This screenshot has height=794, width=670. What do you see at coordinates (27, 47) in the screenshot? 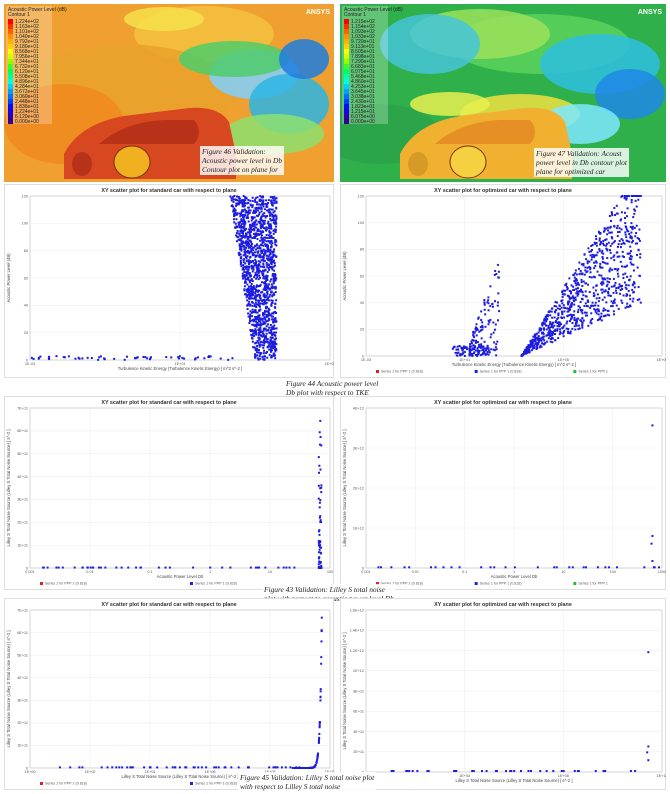
I see `legend-value: 9.180e+01` at bounding box center [27, 47].